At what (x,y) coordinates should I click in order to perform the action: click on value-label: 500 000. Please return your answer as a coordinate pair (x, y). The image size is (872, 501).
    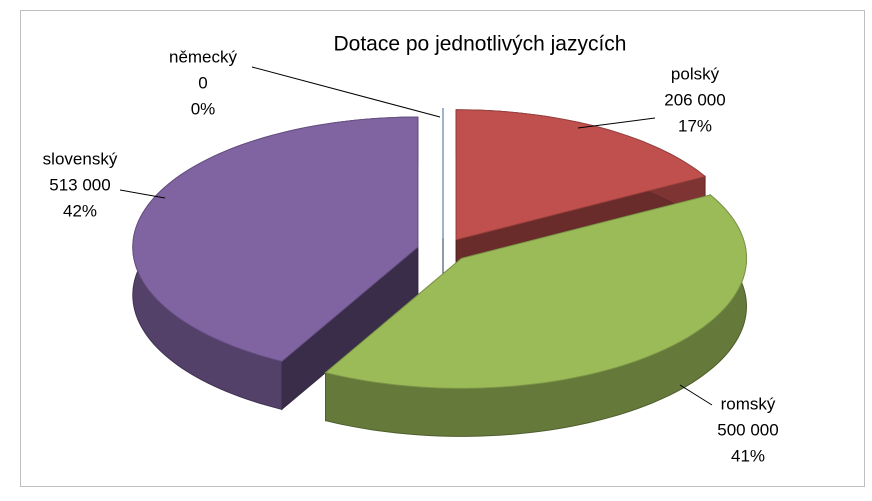
    Looking at the image, I should click on (747, 429).